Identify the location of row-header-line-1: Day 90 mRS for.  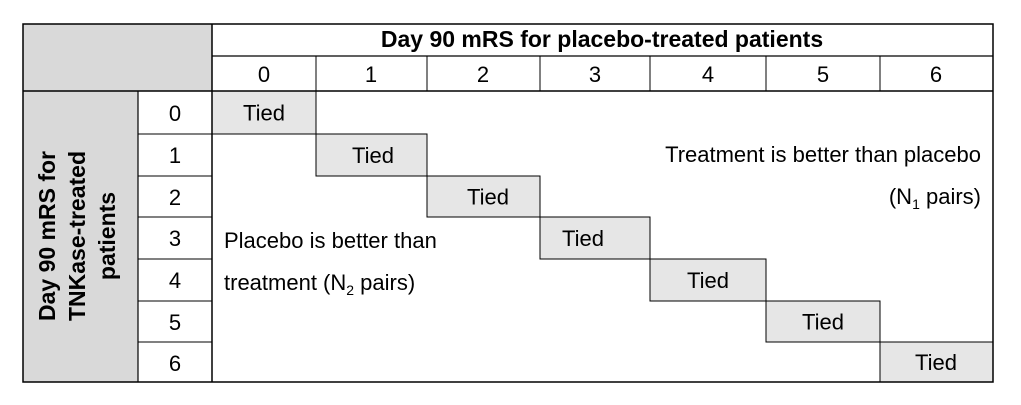
(47, 236).